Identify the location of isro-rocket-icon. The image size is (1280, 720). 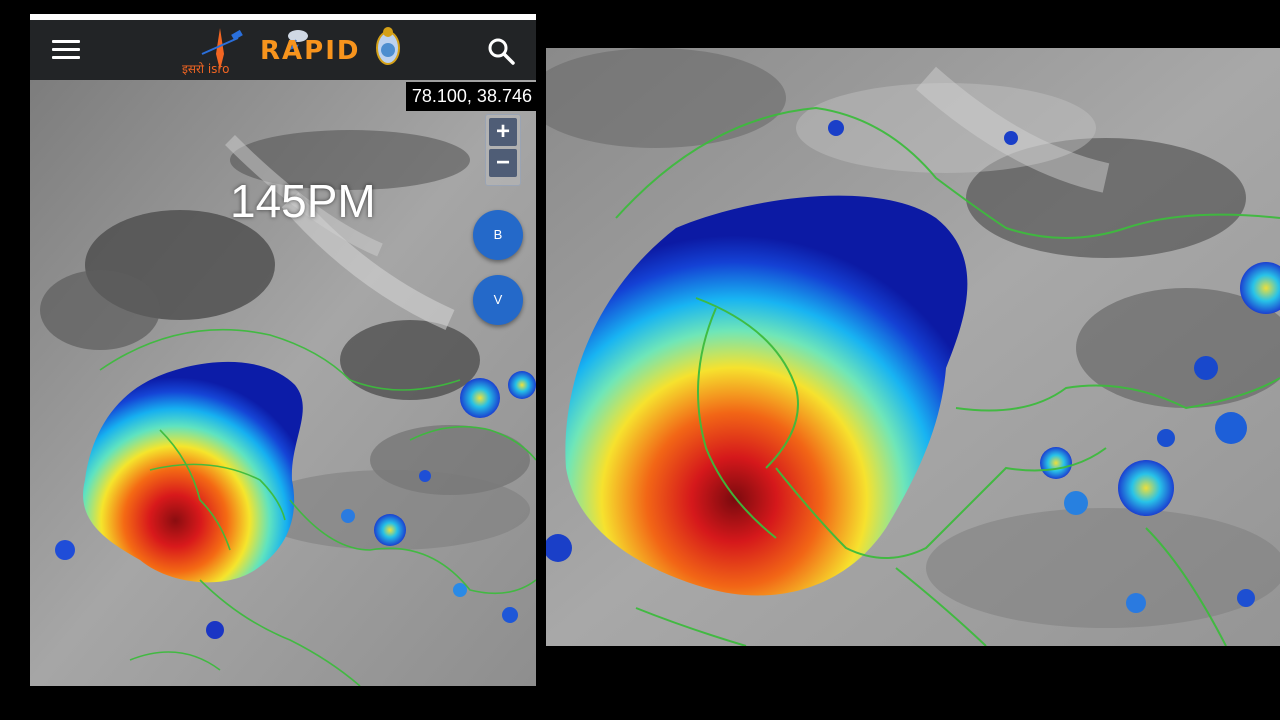
(300, 48).